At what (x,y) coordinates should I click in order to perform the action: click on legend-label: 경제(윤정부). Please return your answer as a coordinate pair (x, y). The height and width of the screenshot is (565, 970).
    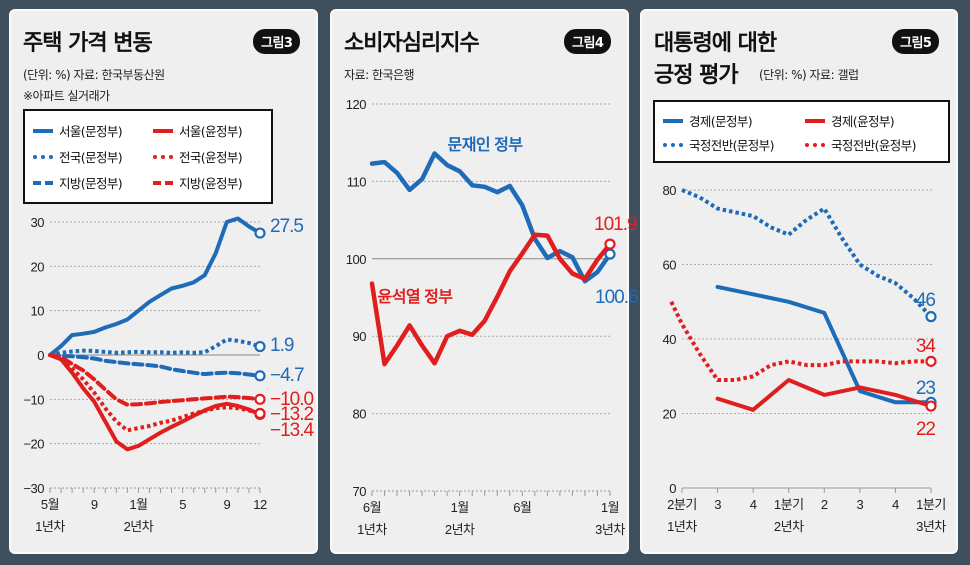
    Looking at the image, I should click on (863, 121).